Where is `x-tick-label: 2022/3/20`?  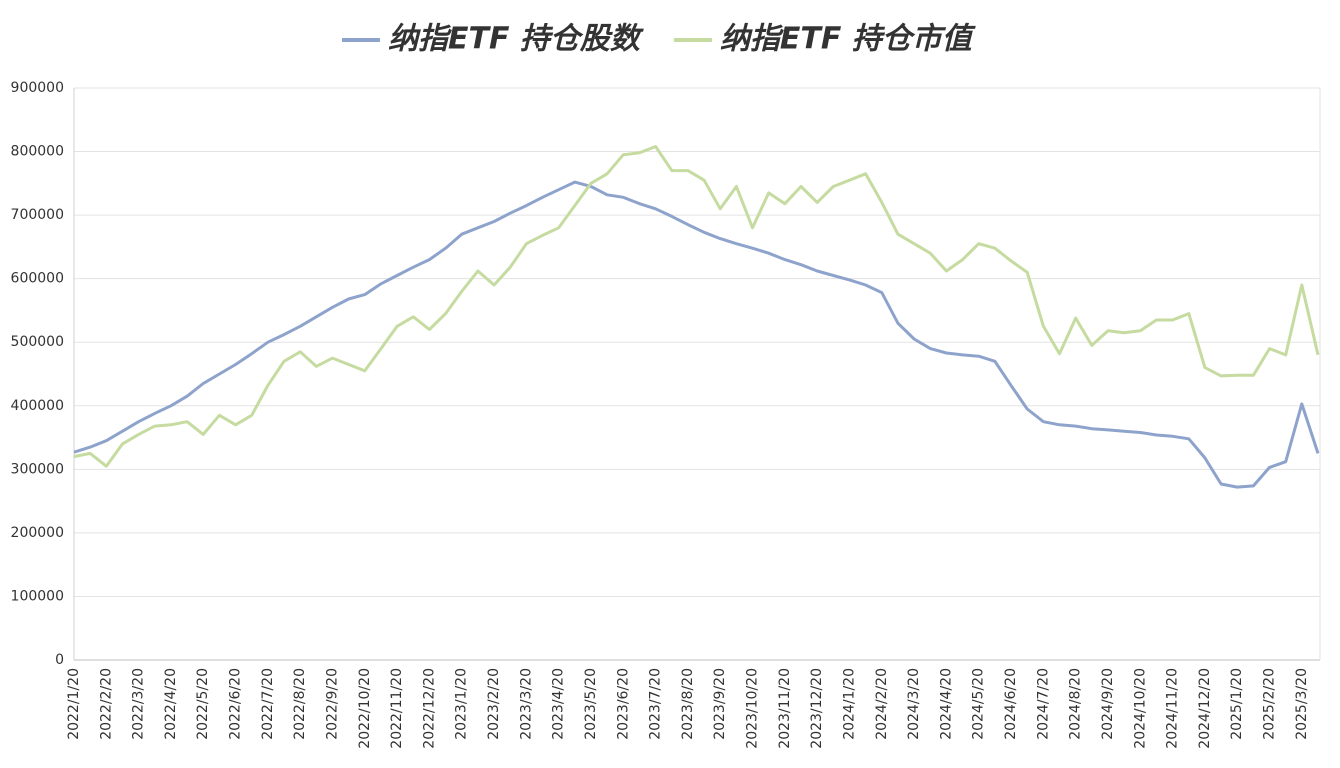 x-tick-label: 2022/3/20 is located at coordinates (139, 704).